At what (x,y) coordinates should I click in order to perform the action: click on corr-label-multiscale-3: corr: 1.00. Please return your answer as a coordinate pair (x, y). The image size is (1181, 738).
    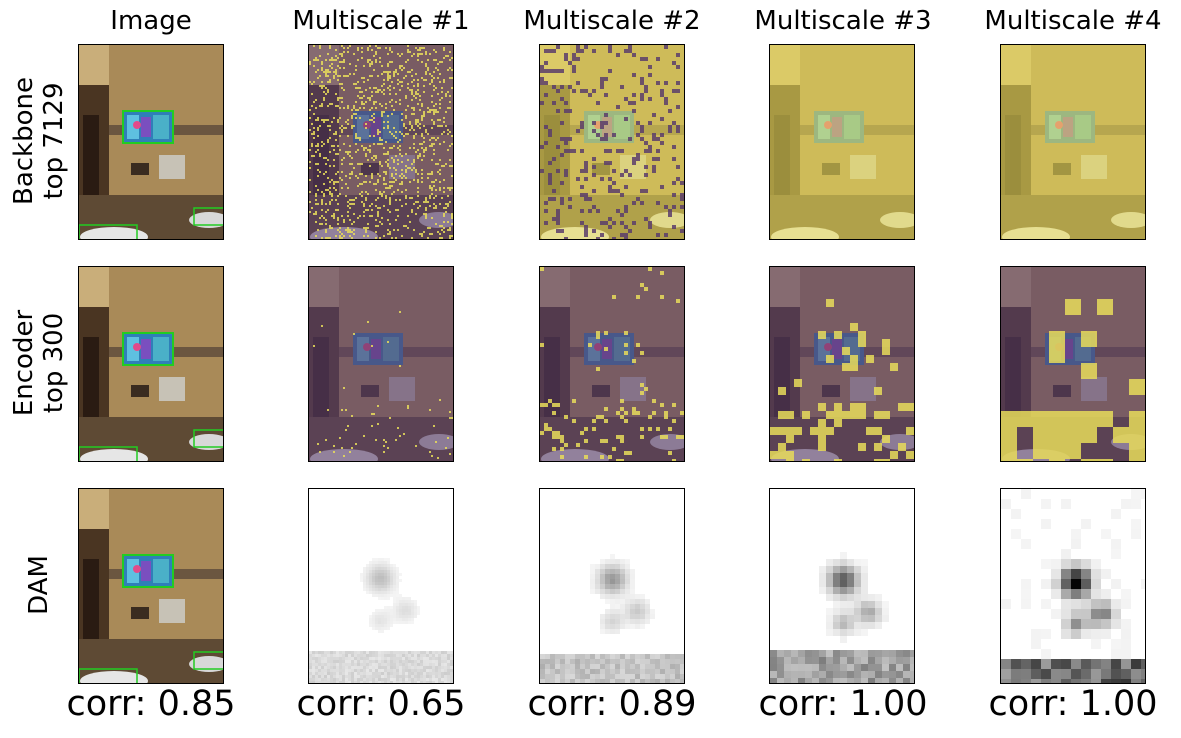
    Looking at the image, I should click on (843, 704).